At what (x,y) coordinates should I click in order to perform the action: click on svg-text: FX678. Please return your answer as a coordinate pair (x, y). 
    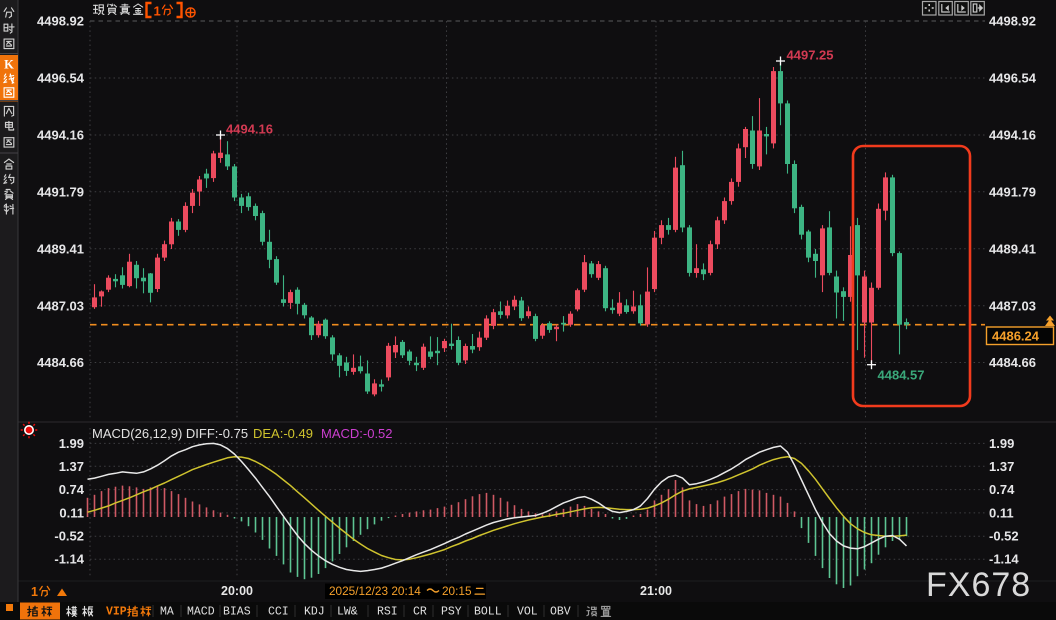
    Looking at the image, I should click on (978, 585).